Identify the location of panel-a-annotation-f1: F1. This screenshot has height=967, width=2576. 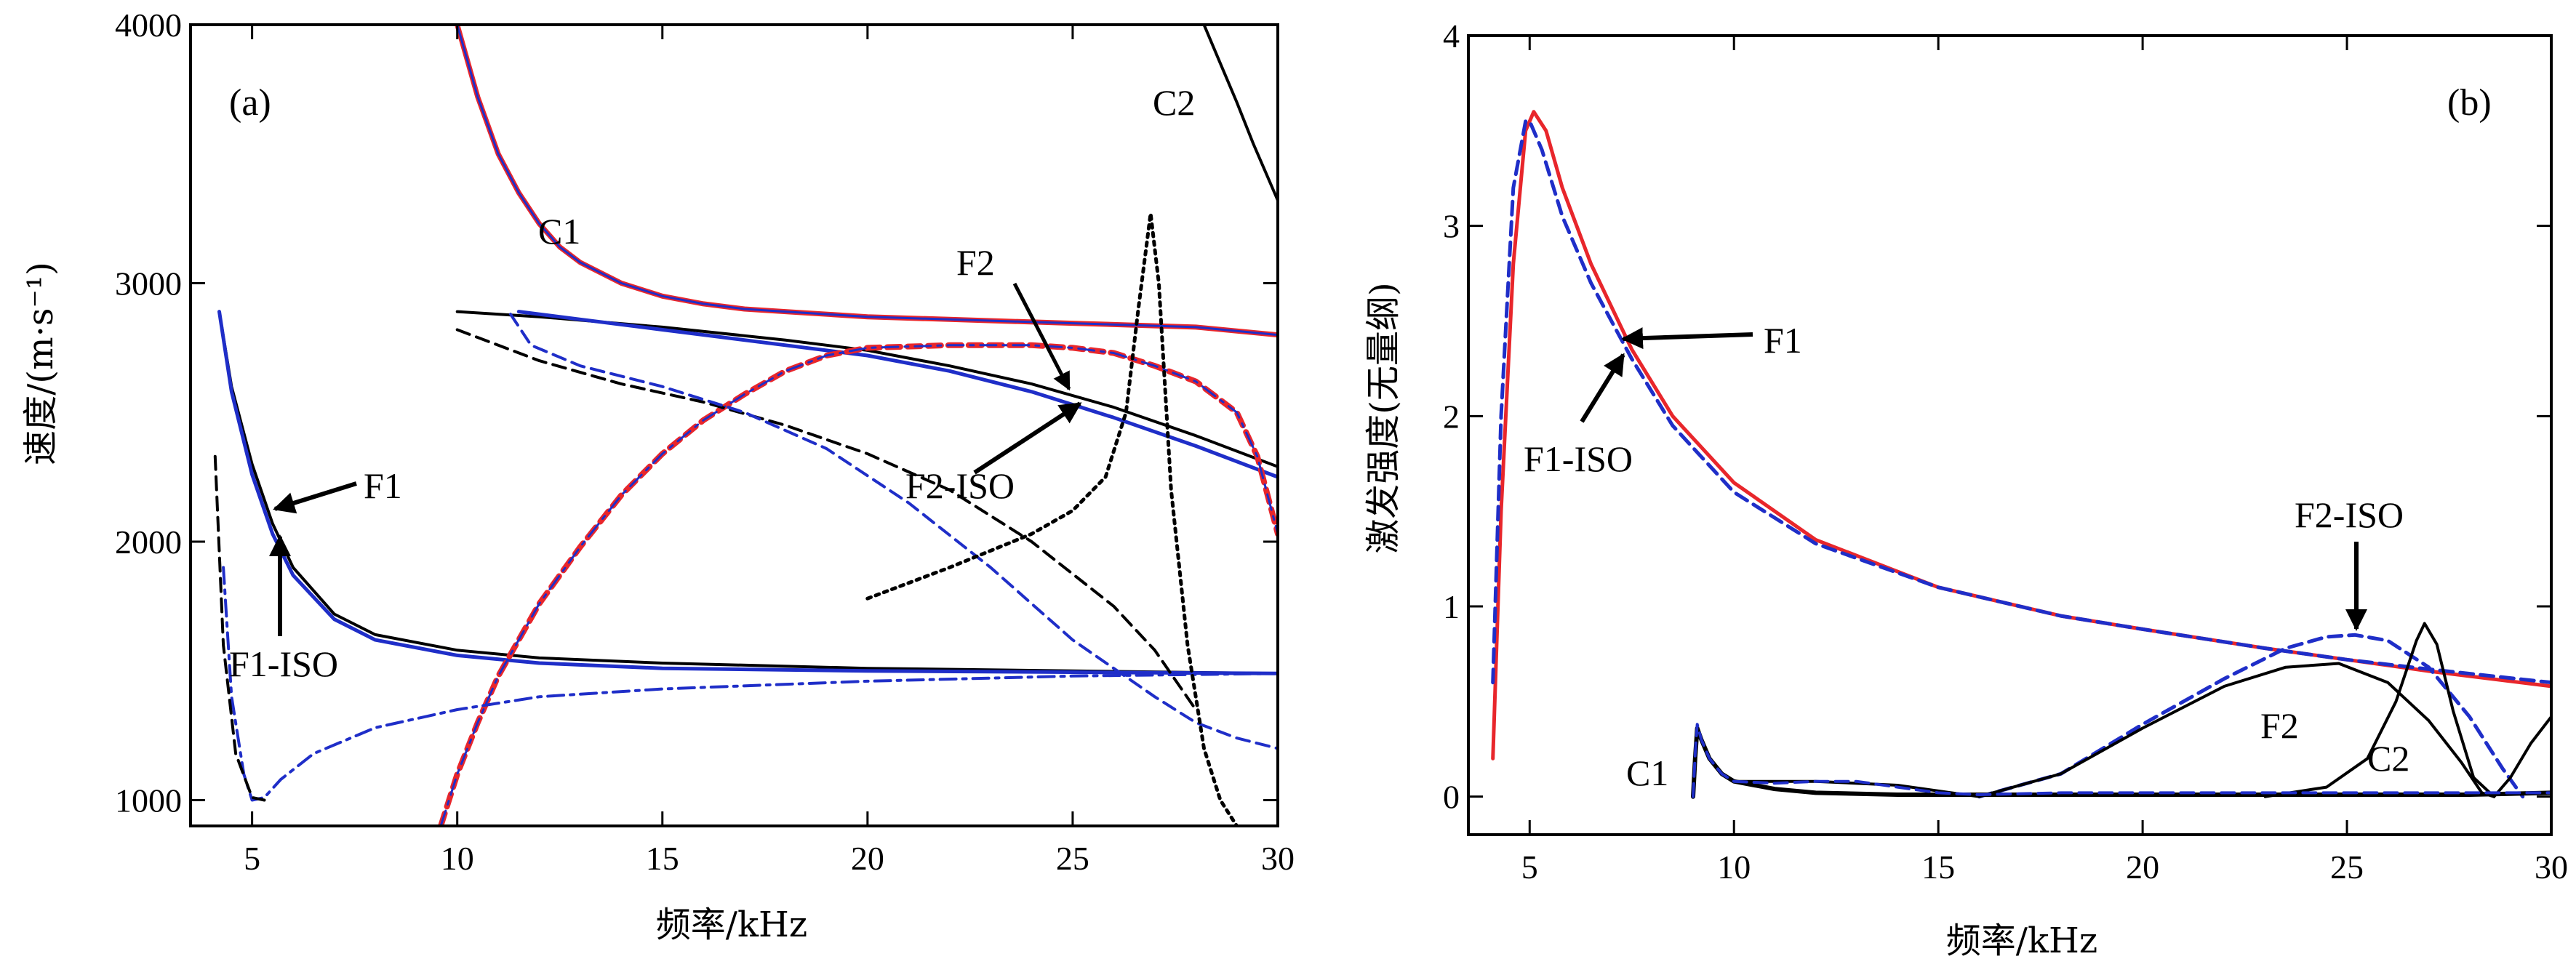
(383, 486).